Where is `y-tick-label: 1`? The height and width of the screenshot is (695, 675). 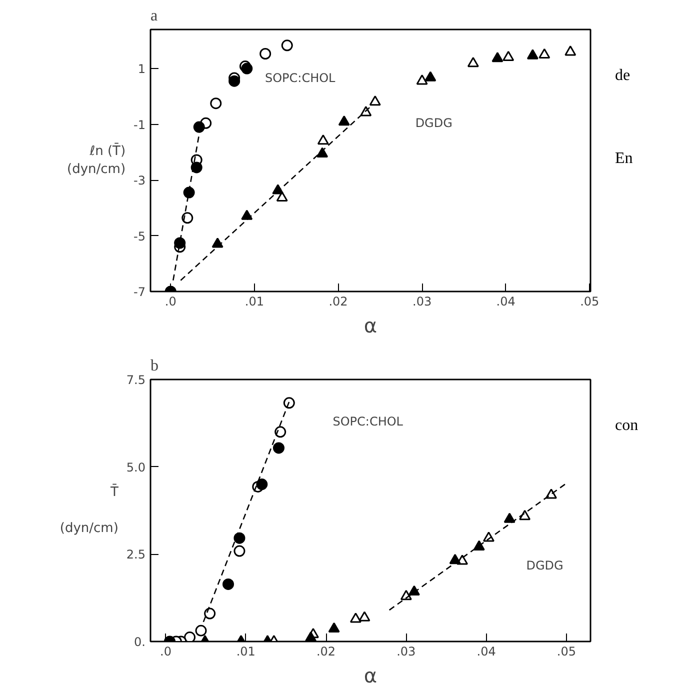 y-tick-label: 1 is located at coordinates (142, 69).